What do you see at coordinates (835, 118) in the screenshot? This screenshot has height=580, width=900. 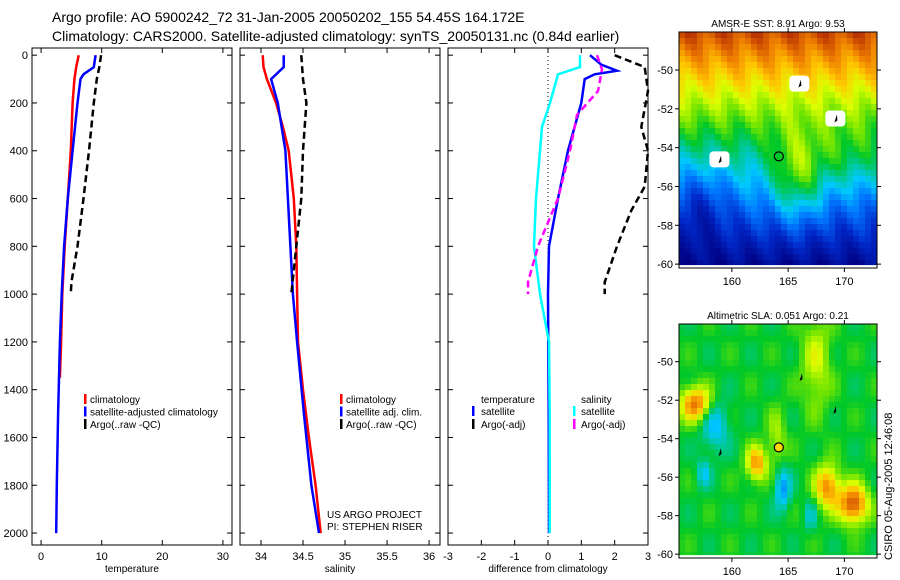 I see `masked-area` at bounding box center [835, 118].